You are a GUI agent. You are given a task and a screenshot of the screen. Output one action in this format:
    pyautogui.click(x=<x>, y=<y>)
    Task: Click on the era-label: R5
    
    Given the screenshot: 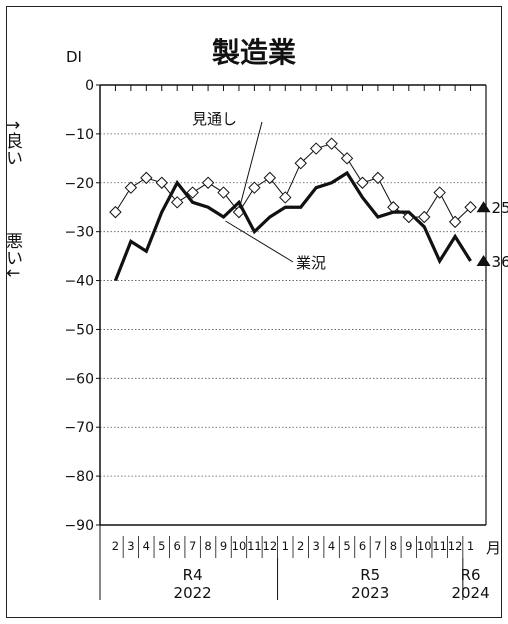 What is the action you would take?
    pyautogui.click(x=370, y=575)
    